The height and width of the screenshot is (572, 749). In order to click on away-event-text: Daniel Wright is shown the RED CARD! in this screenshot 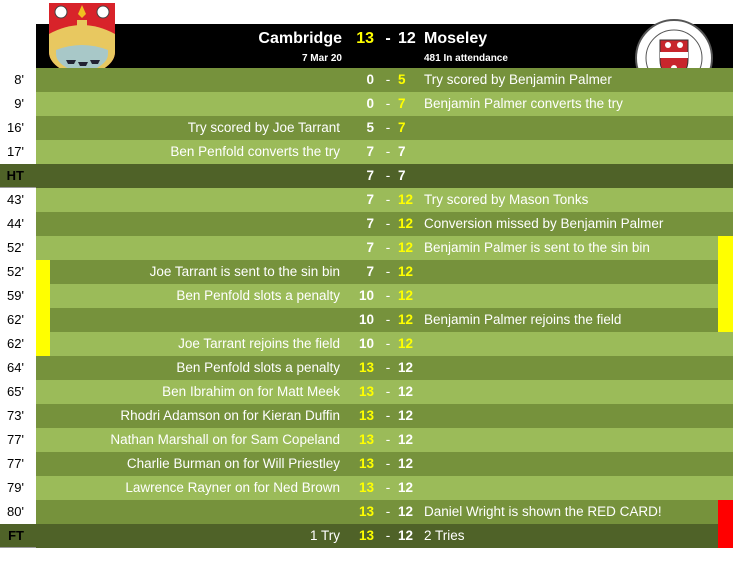, I will do `click(543, 511)`.